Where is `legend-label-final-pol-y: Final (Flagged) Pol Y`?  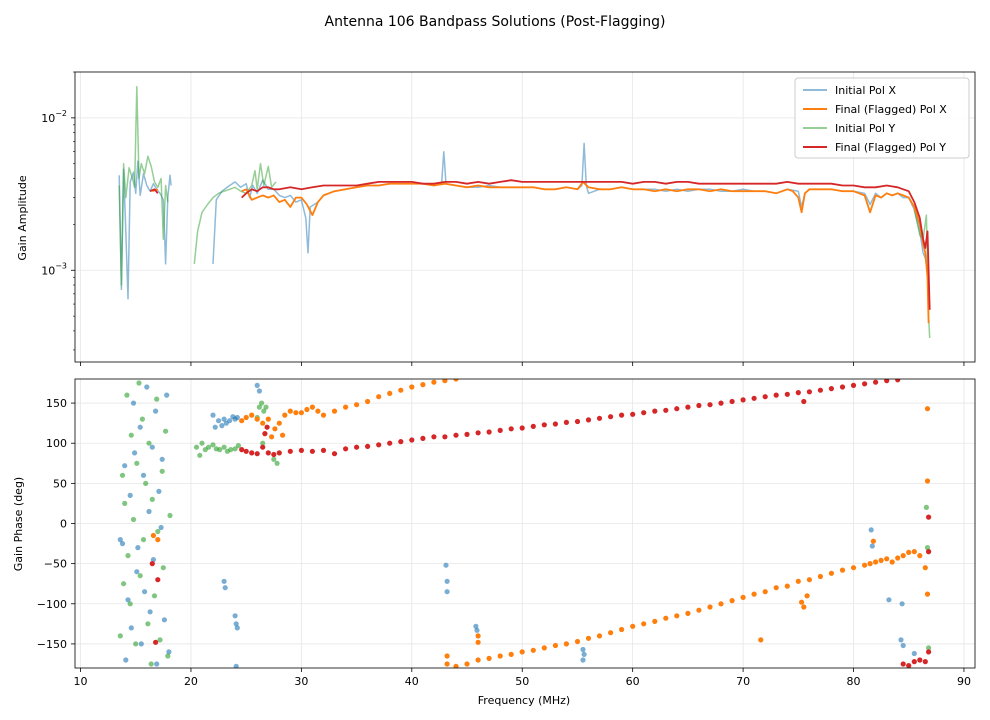
legend-label-final-pol-y: Final (Flagged) Pol Y is located at coordinates (890, 147).